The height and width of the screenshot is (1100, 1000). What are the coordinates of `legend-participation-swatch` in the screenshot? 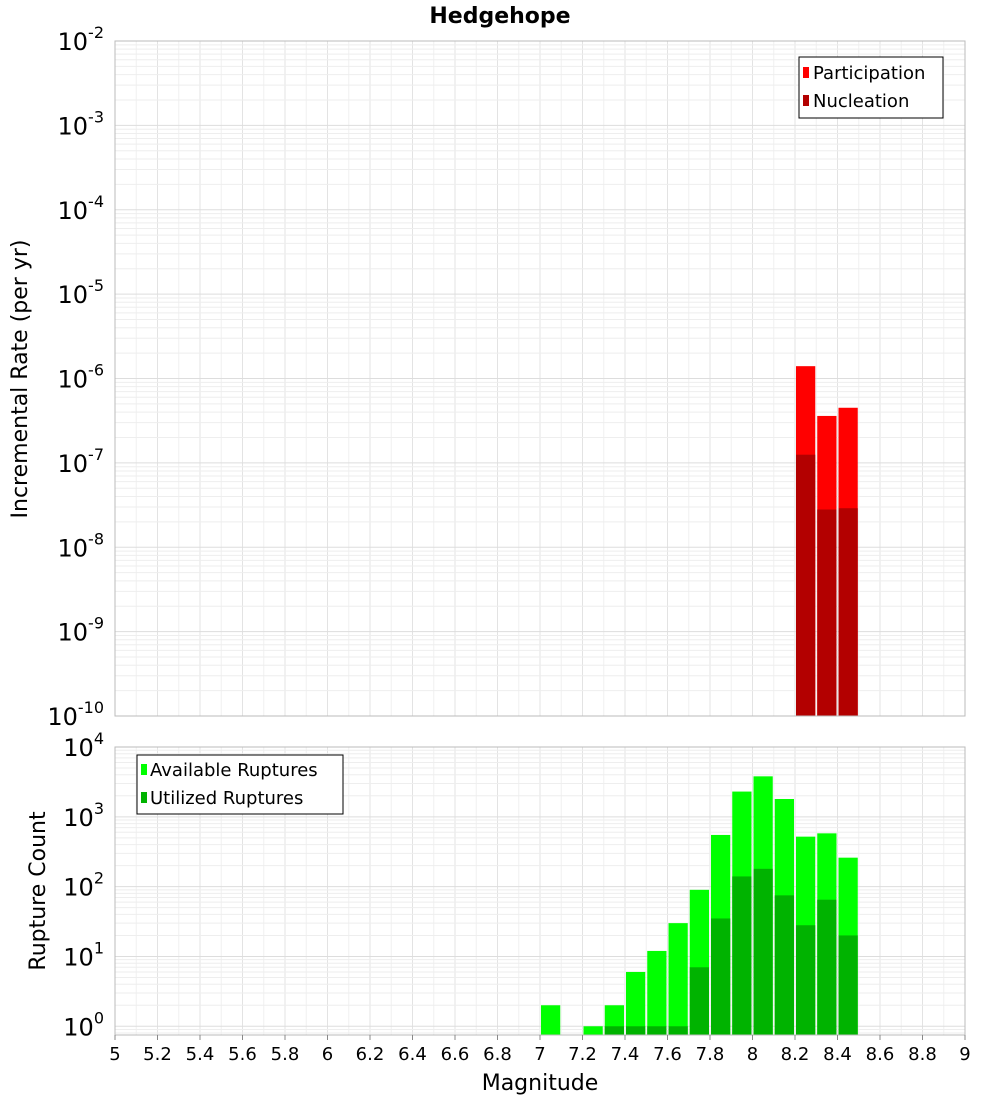 It's located at (806, 72).